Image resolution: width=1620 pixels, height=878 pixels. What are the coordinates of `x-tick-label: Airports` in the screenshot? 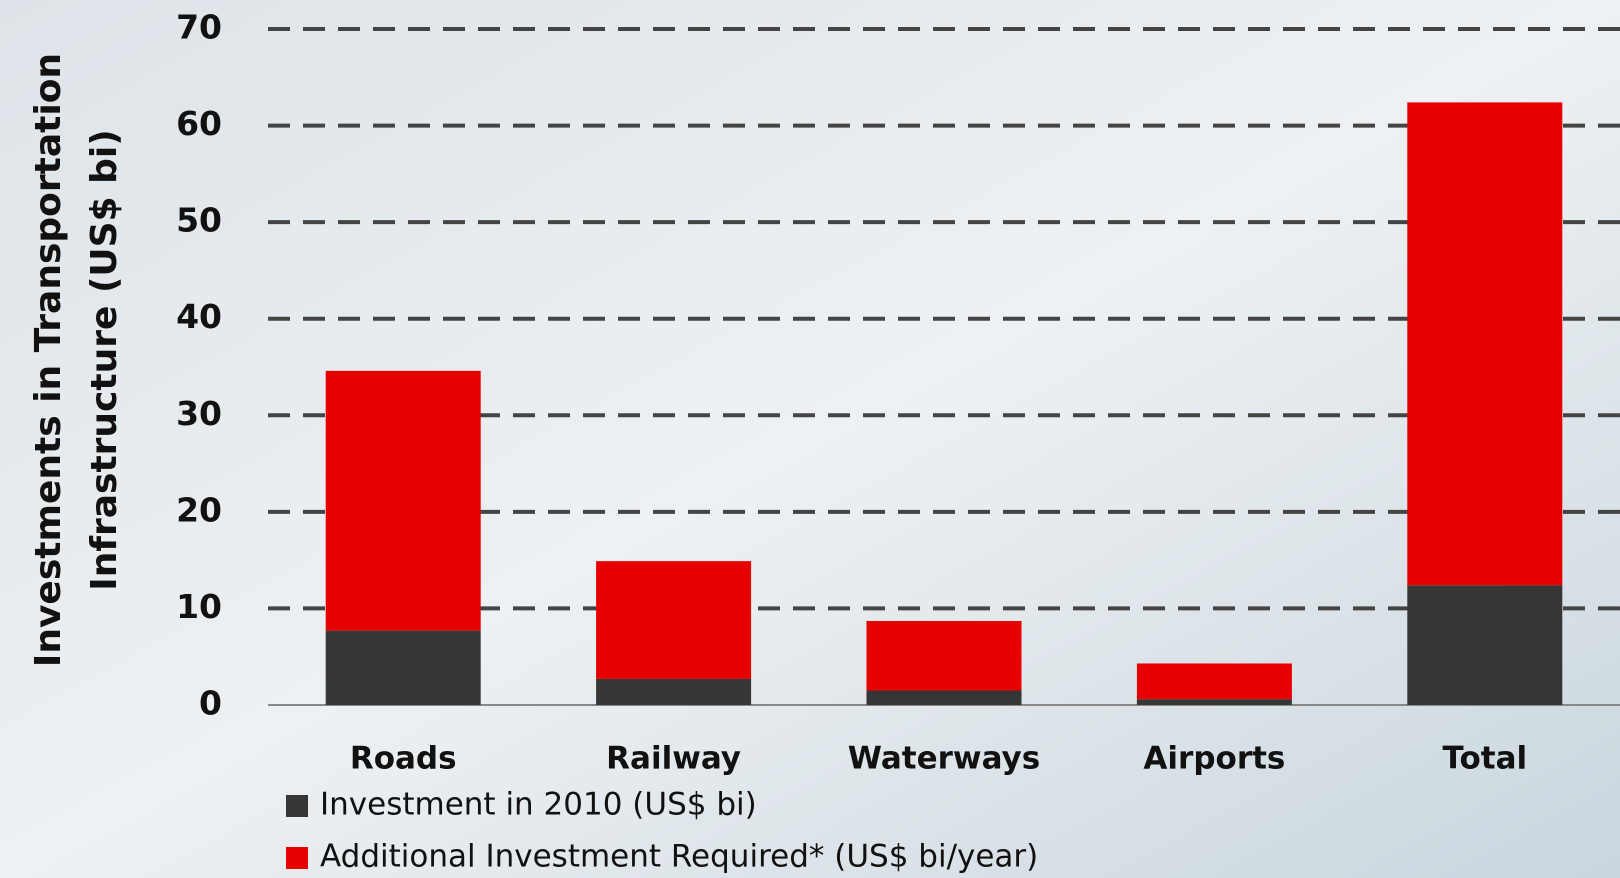 It's located at (1214, 759).